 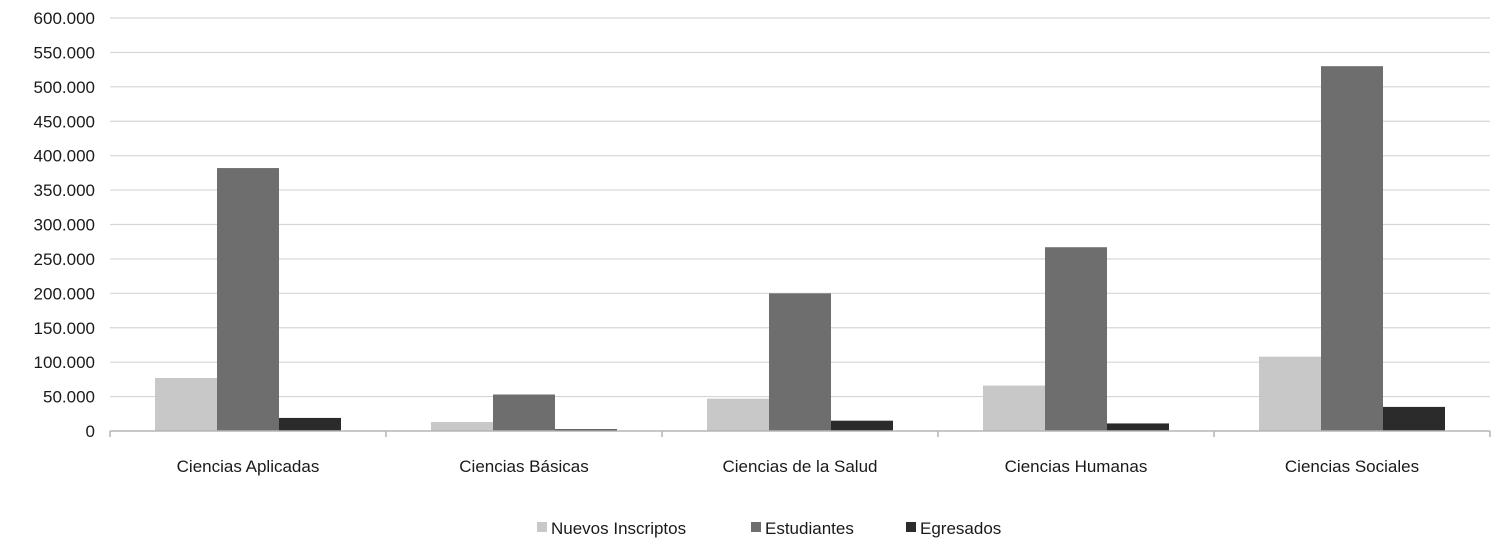 What do you see at coordinates (310, 424) in the screenshot?
I see `bar-egresados-ciencias-aplicadas` at bounding box center [310, 424].